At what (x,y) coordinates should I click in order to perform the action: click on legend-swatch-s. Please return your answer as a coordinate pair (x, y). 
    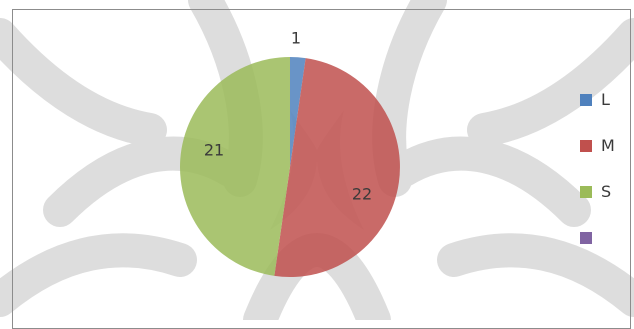
    Looking at the image, I should click on (586, 192).